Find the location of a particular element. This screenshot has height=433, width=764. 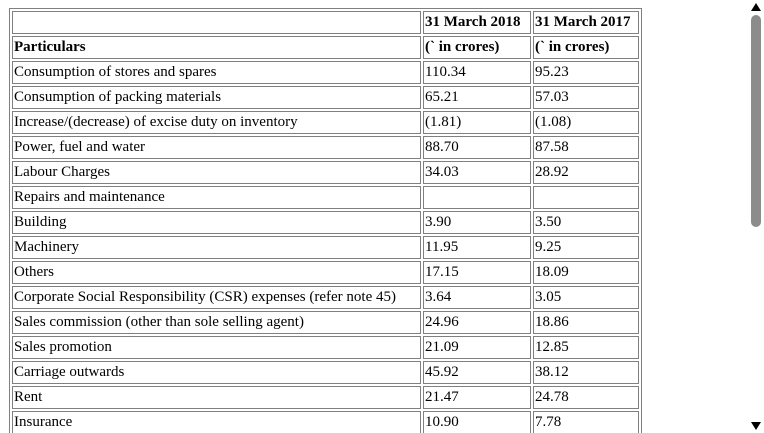

value-2017-cell: (1.08) is located at coordinates (586, 122).